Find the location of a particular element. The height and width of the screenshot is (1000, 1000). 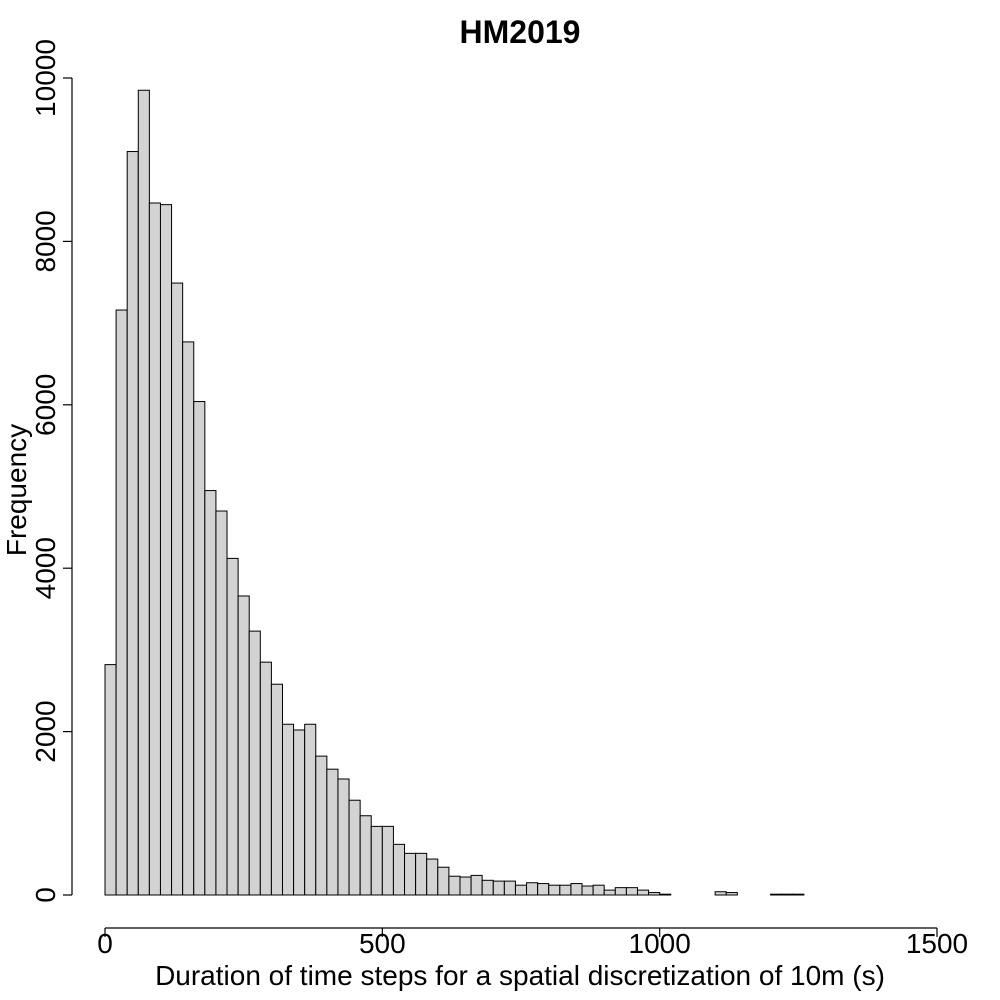

y-tick-label: 8000 is located at coordinates (45, 241).